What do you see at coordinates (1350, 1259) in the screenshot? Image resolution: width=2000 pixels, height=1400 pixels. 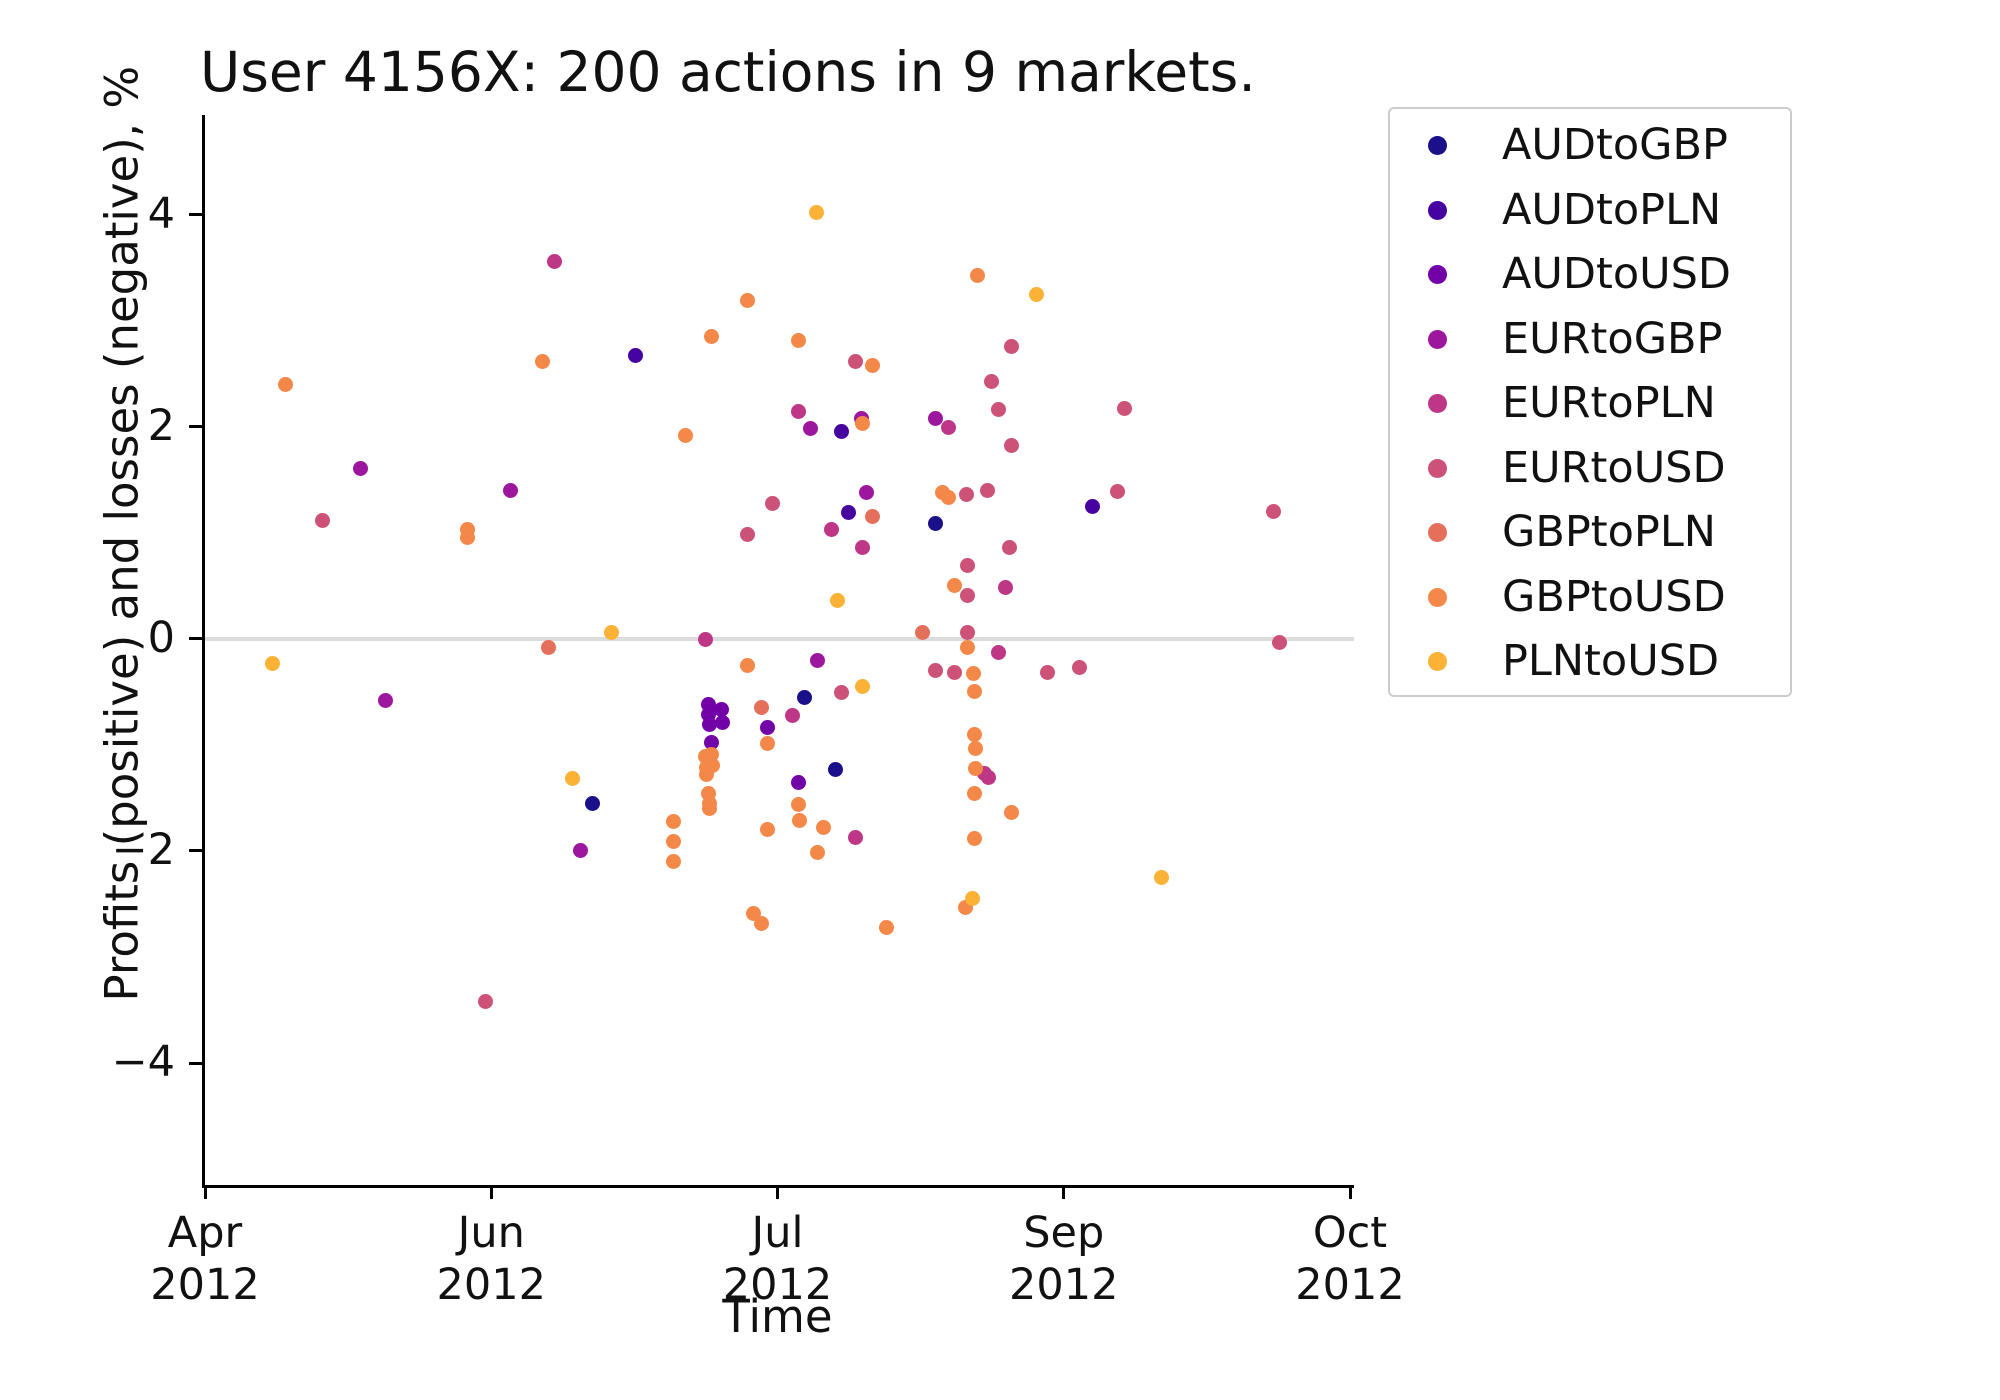 I see `x-tick-label: Oct 2012` at bounding box center [1350, 1259].